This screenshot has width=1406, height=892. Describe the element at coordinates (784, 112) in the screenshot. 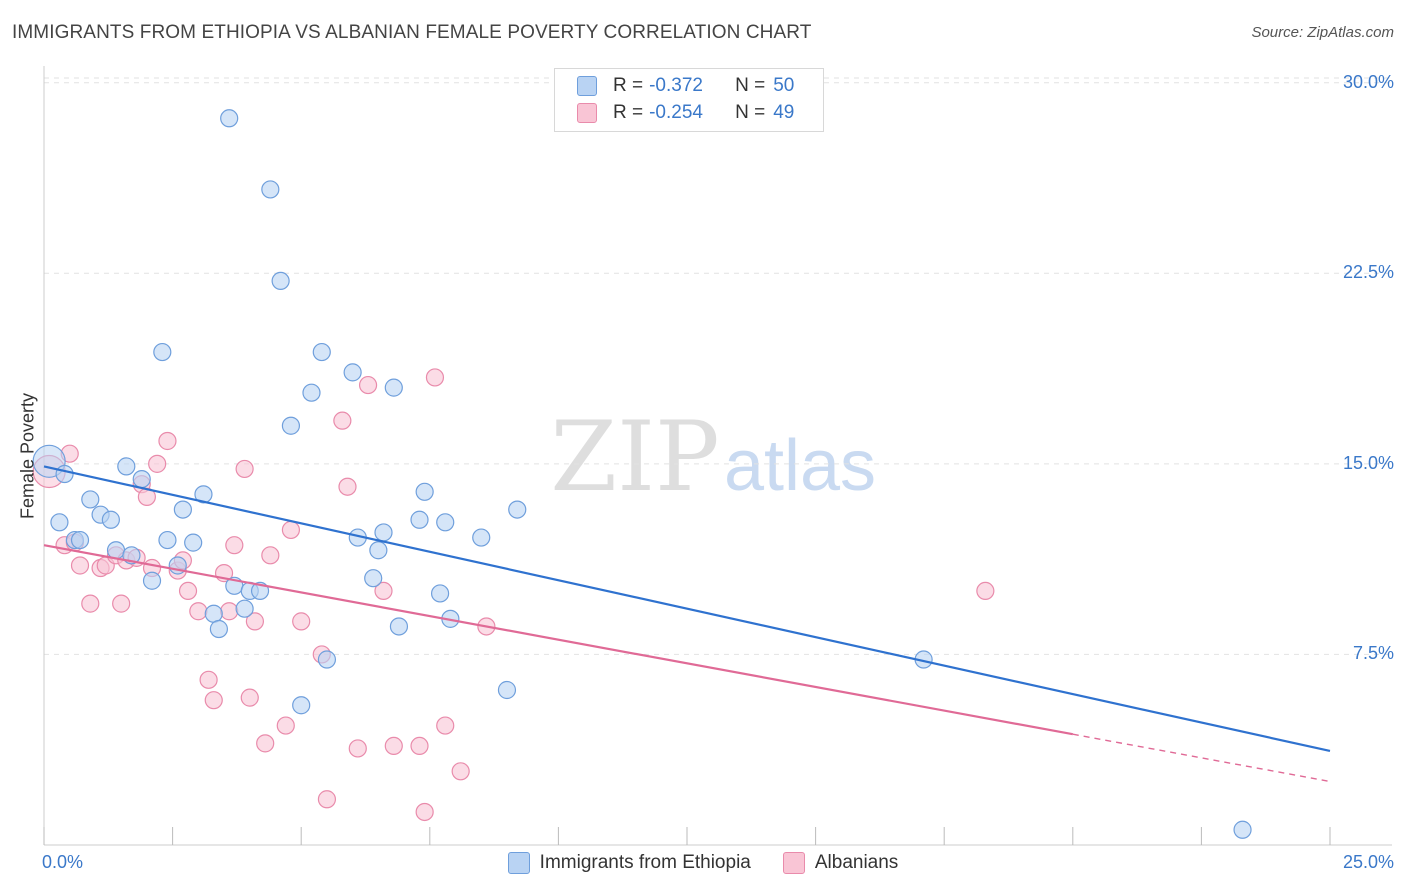

I see `n-value: 49` at that location.